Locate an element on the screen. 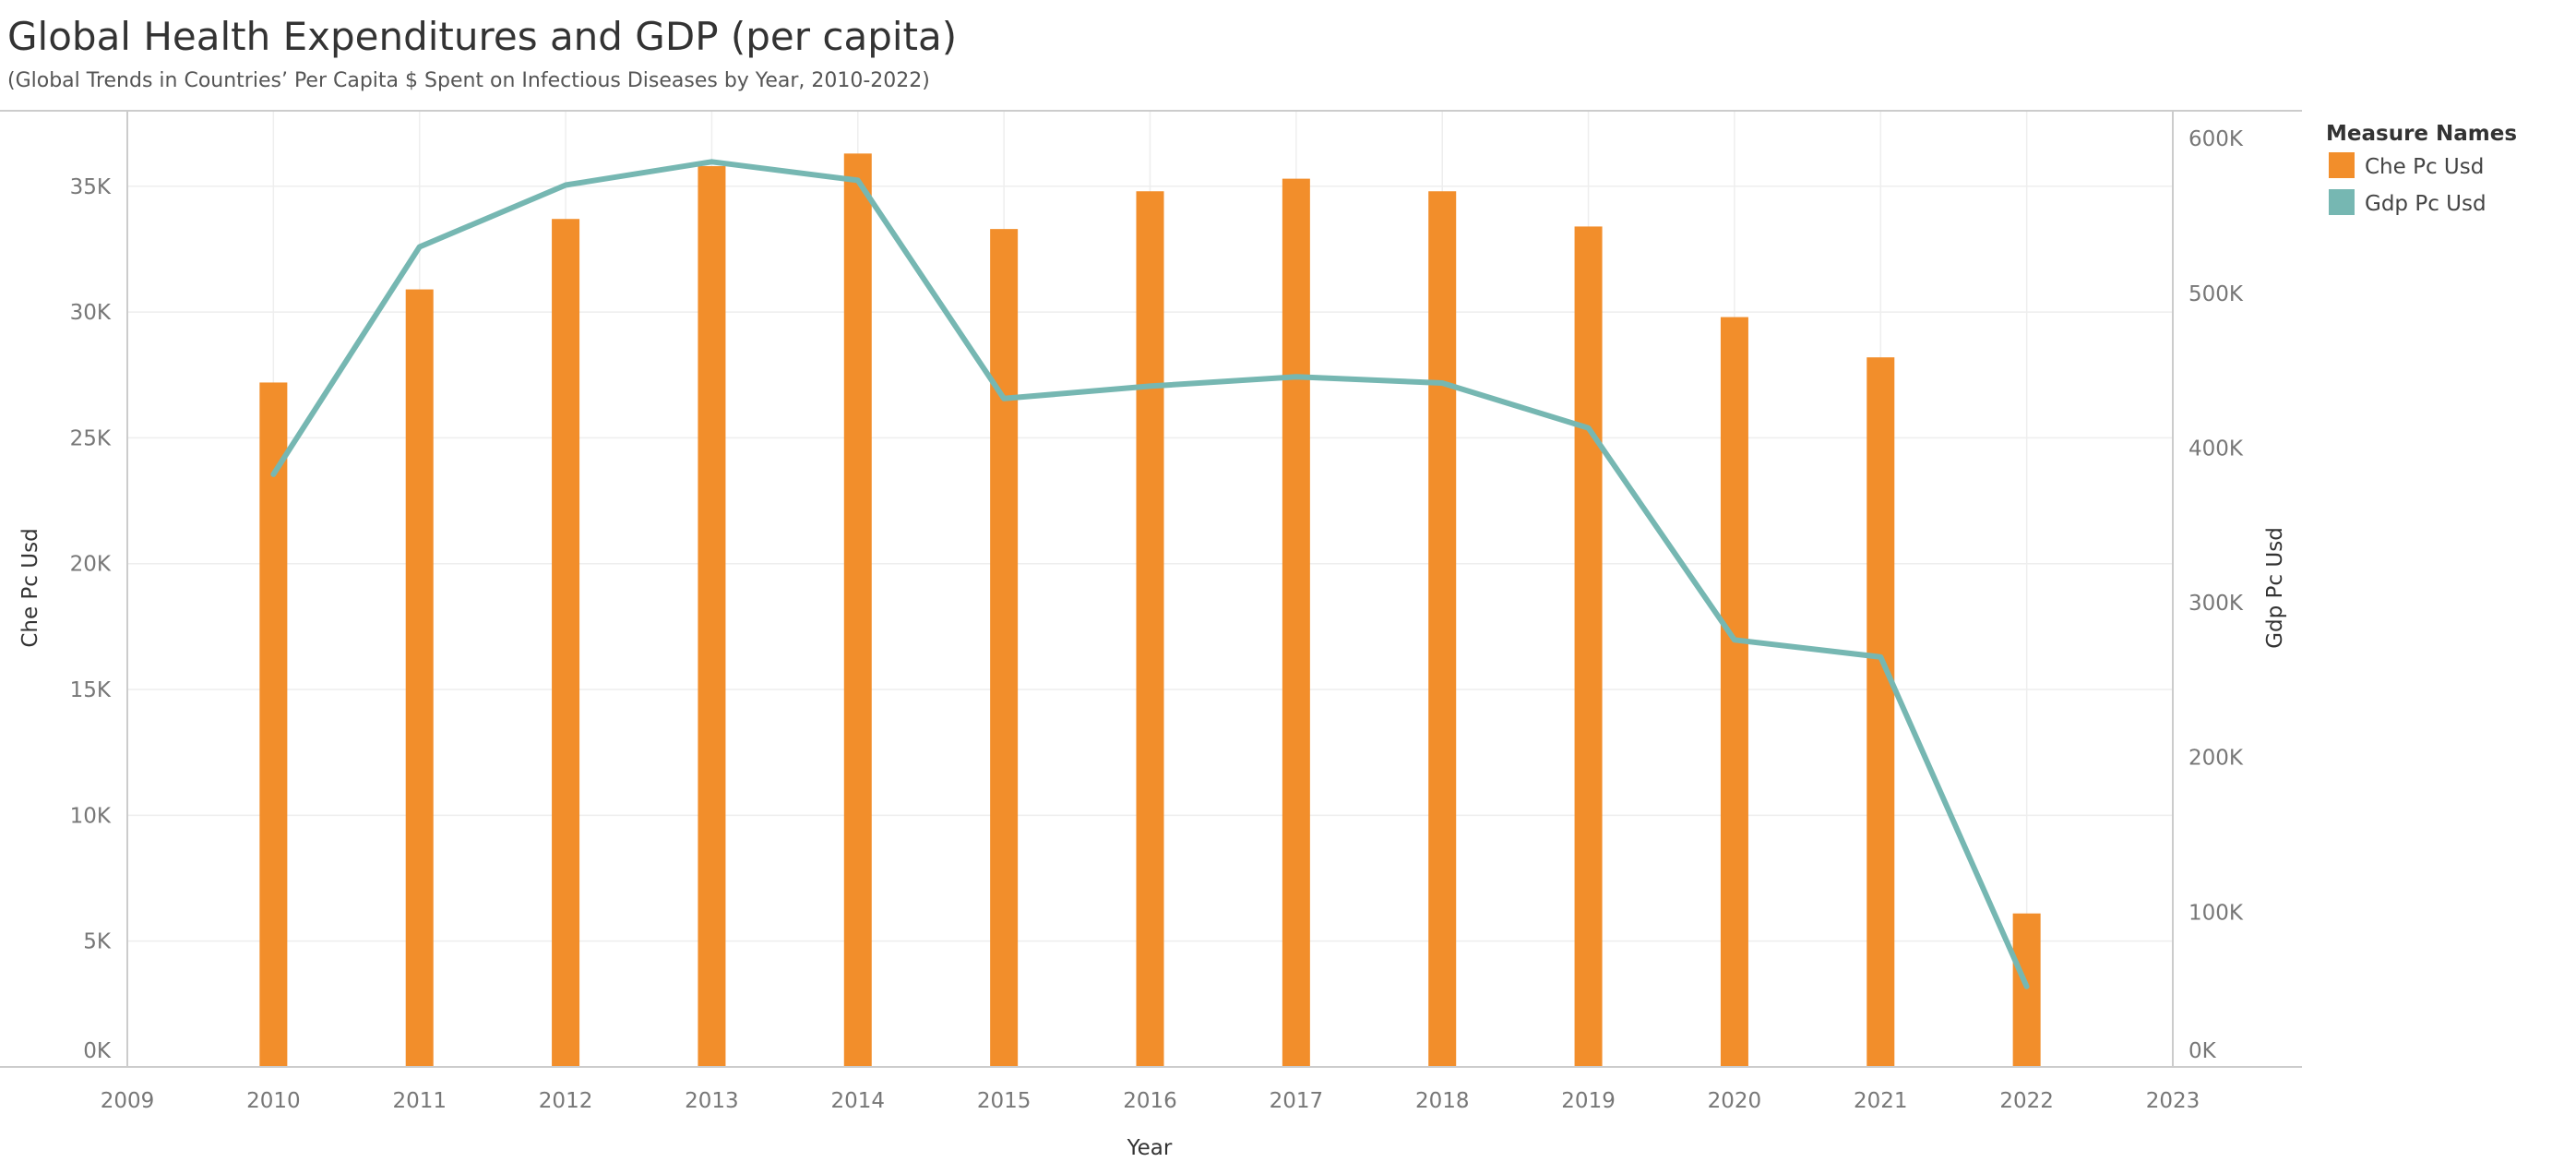  y-tick-label: 20K is located at coordinates (91, 565).